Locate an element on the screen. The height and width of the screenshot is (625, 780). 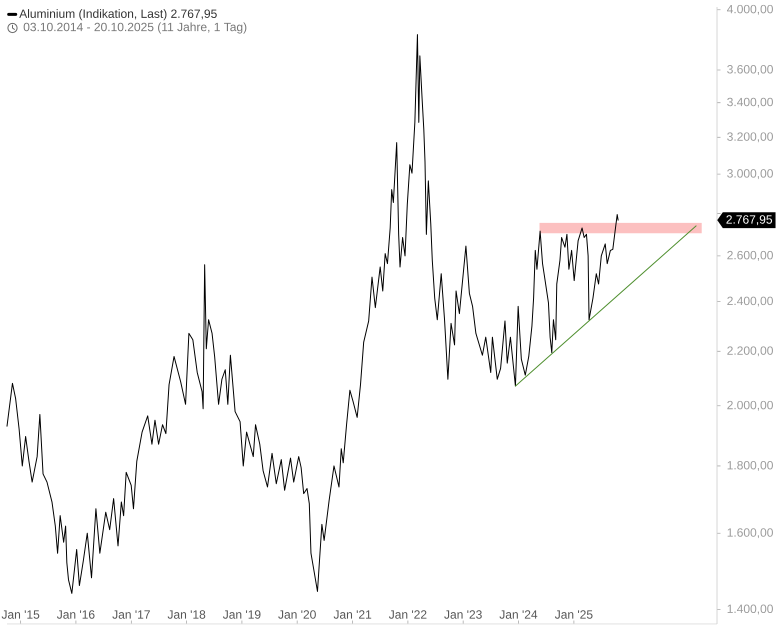
y-tick-label: 3.600,00 is located at coordinates (750, 70).